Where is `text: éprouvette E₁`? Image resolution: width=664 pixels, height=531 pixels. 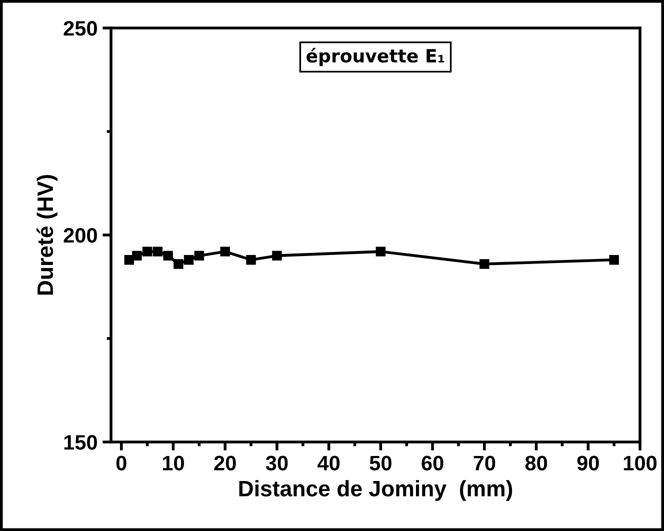
text: éprouvette E₁ is located at coordinates (375, 57).